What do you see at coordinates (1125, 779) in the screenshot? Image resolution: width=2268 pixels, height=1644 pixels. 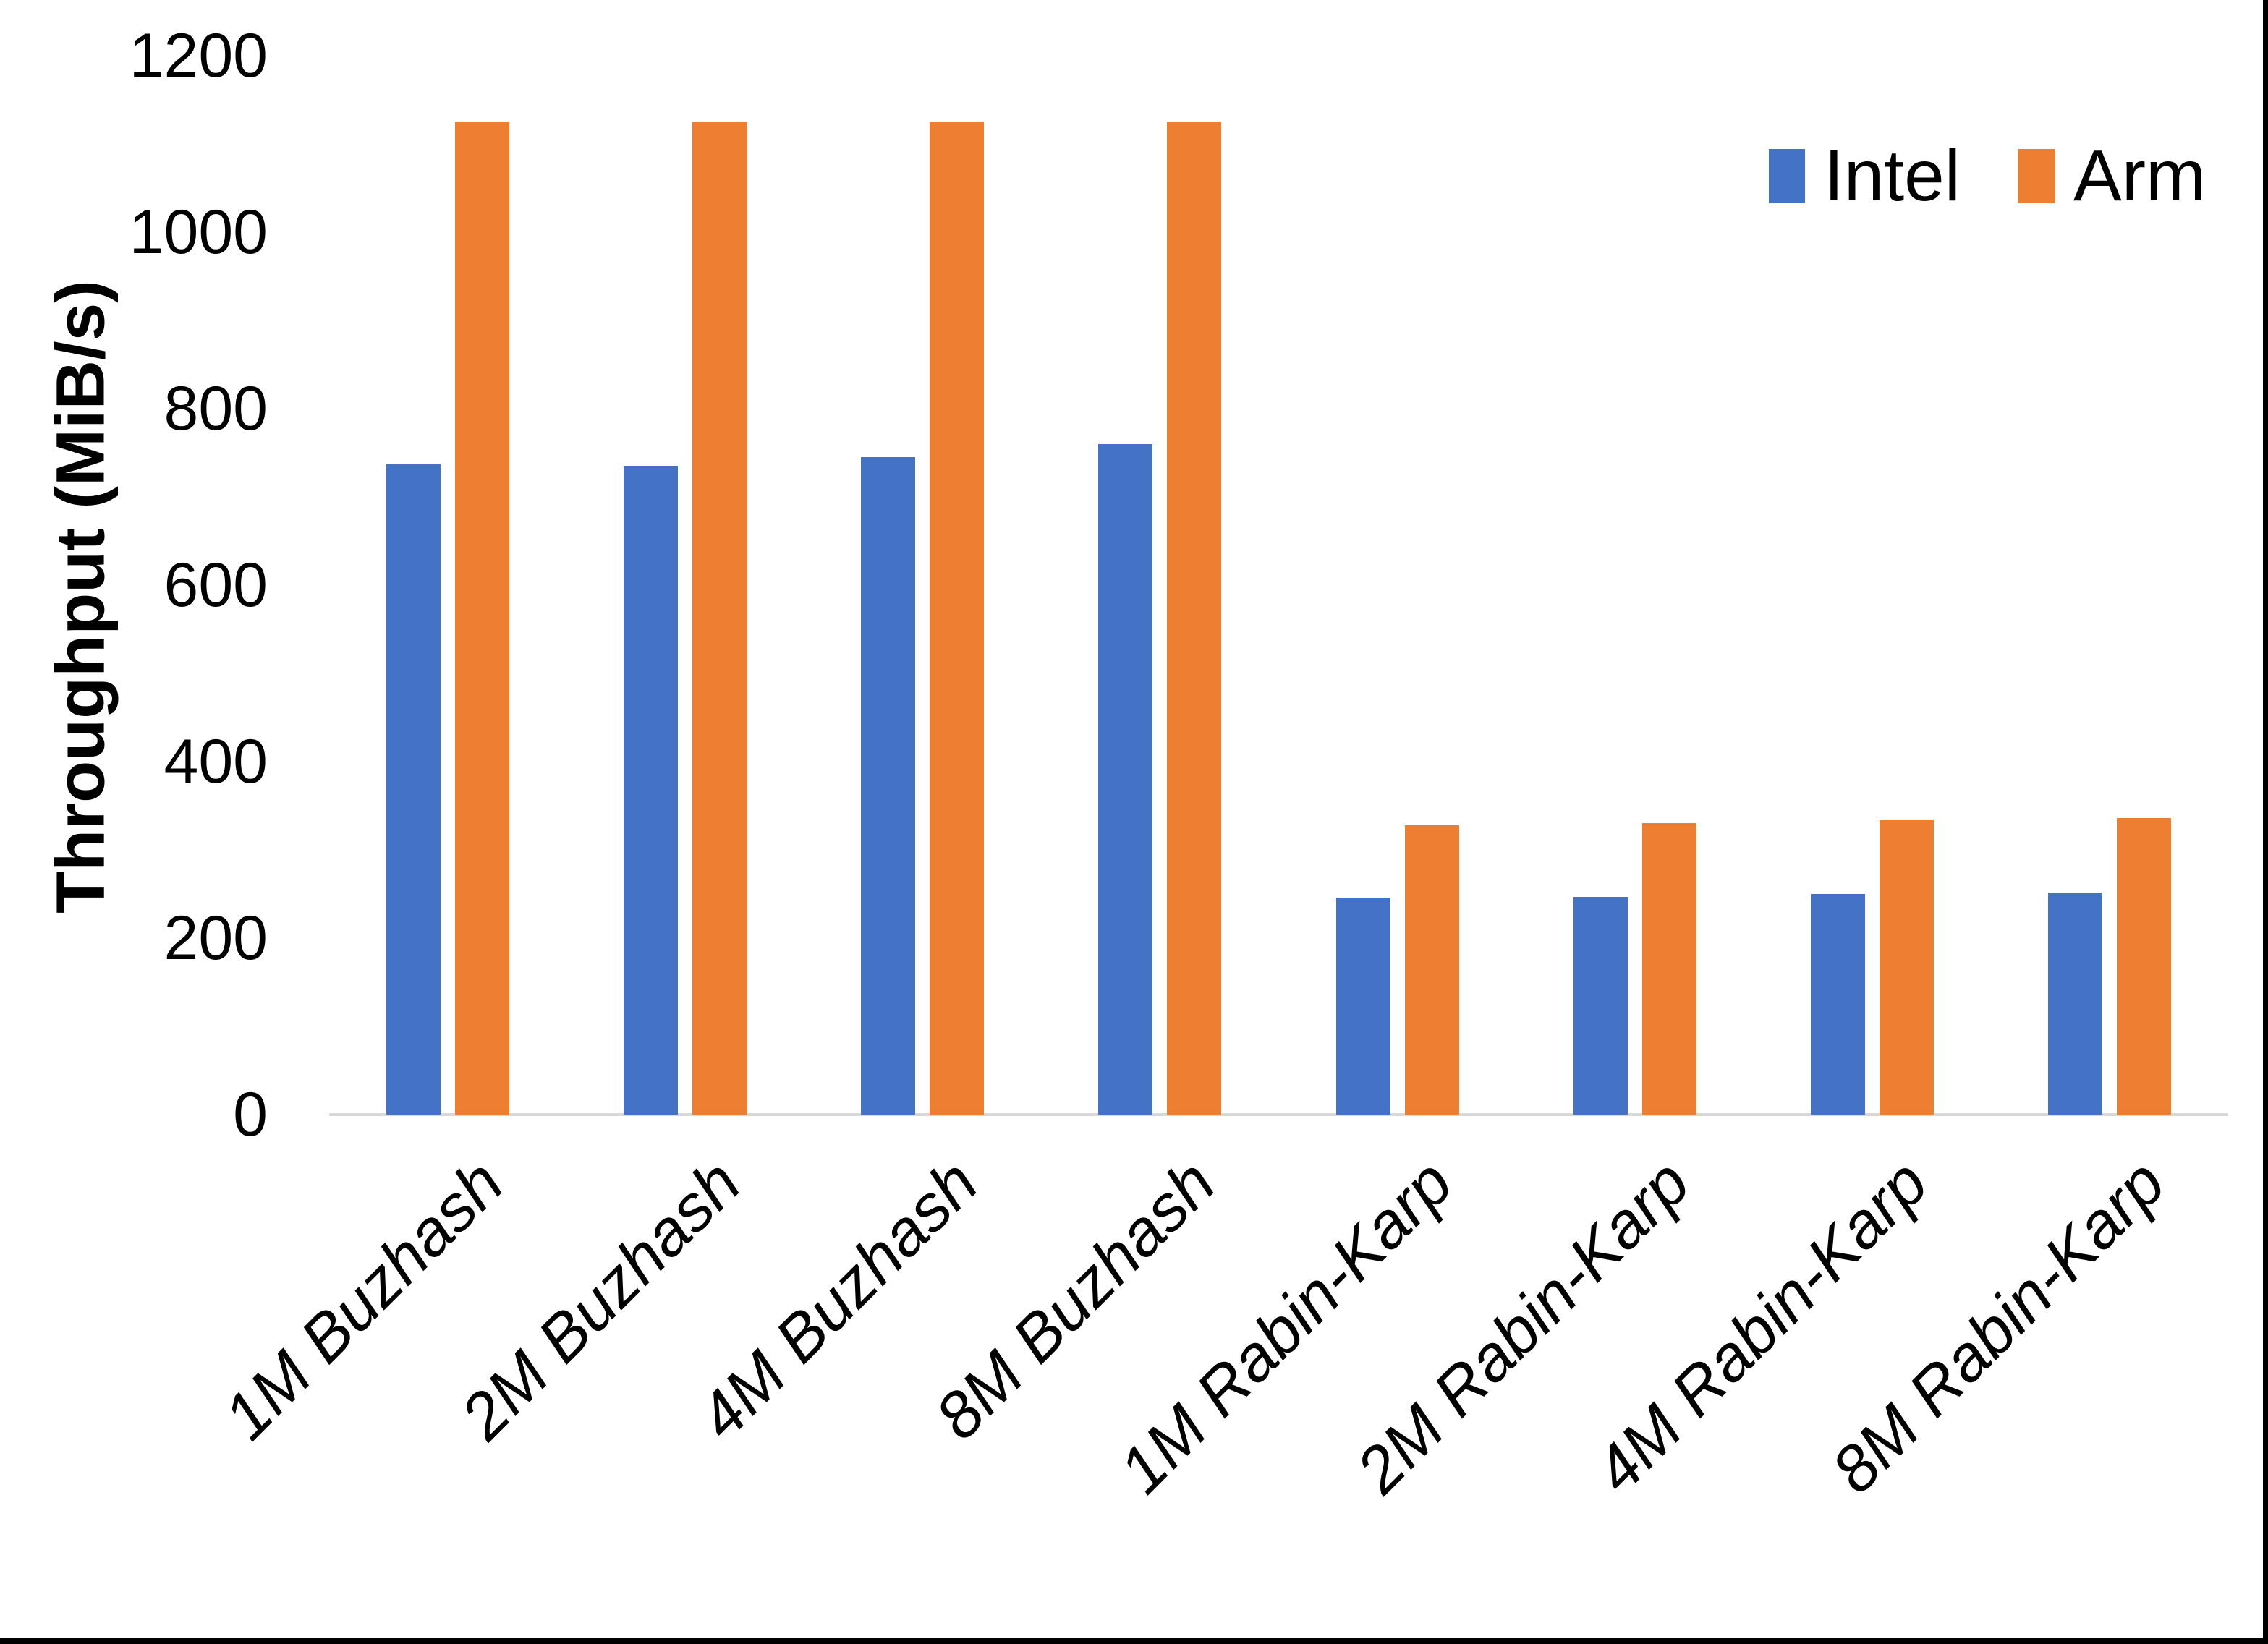 I see `bar-intel-8m-buzhash` at bounding box center [1125, 779].